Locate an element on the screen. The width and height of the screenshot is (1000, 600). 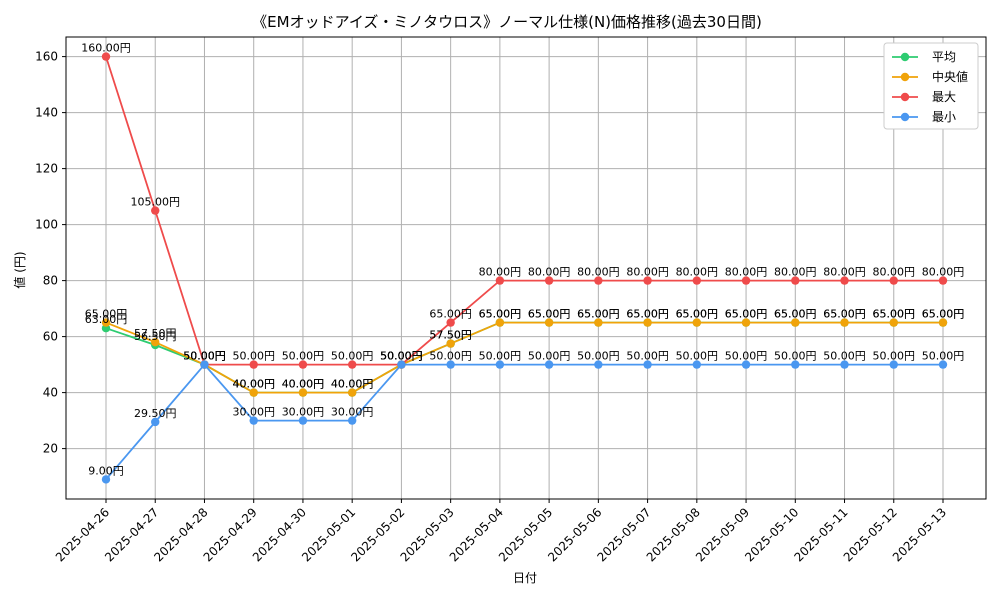
legend-label: 最小 is located at coordinates (944, 117).